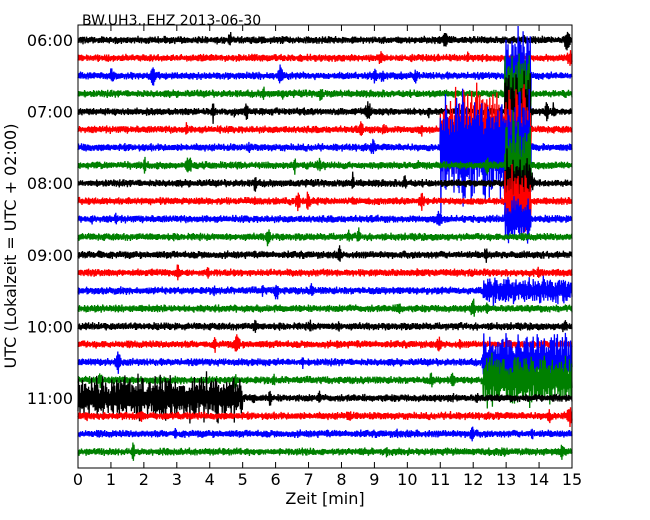  I want to click on x-tick-label: 3, so click(177, 479).